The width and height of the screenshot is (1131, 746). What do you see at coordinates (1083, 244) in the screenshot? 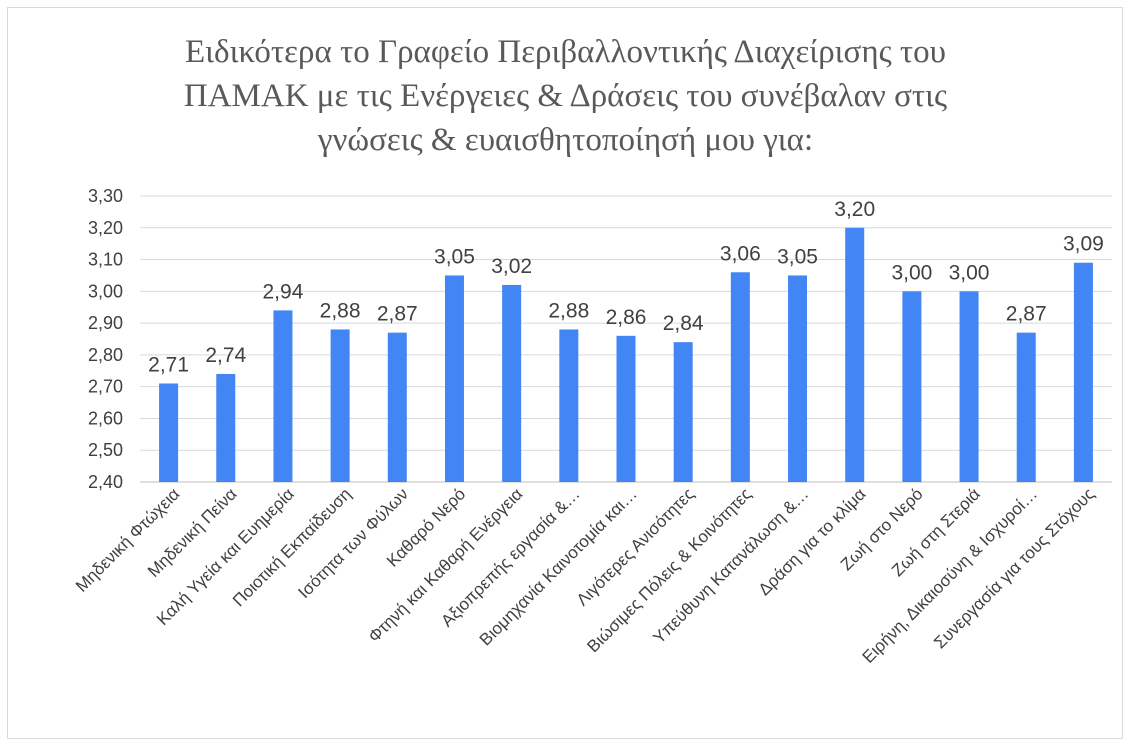
I see `data-label: 3,09` at bounding box center [1083, 244].